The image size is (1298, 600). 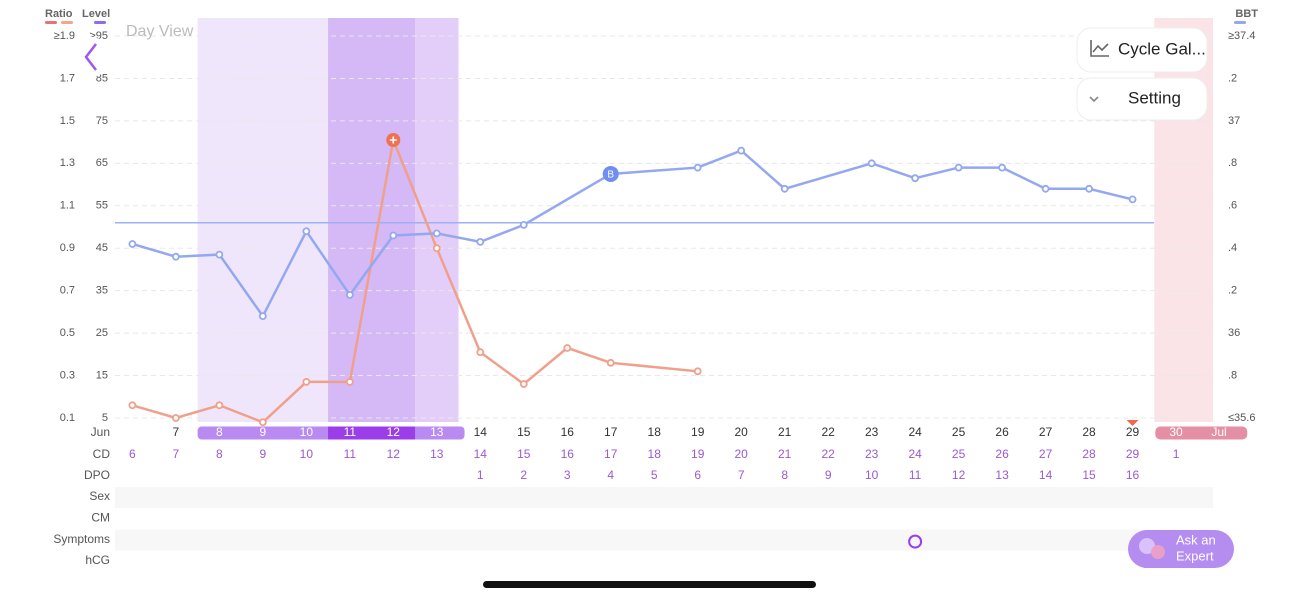 What do you see at coordinates (219, 432) in the screenshot?
I see `date-label: 8` at bounding box center [219, 432].